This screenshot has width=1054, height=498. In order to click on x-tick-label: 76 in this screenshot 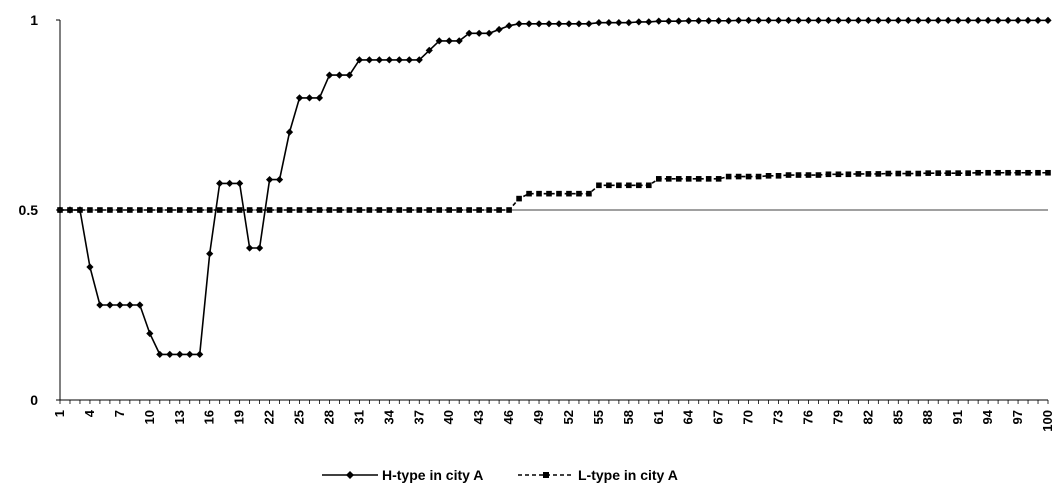, I will do `click(807, 417)`.